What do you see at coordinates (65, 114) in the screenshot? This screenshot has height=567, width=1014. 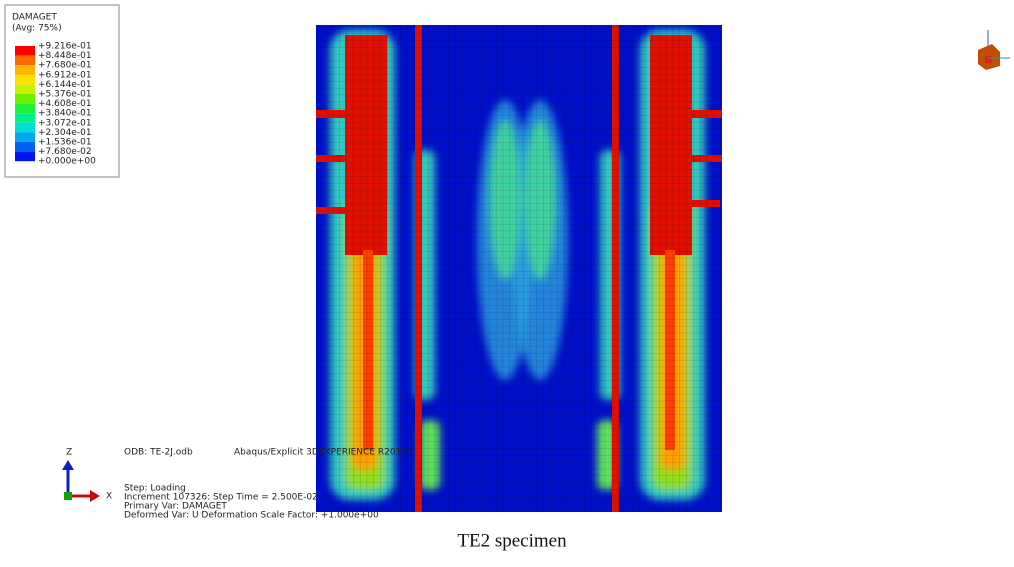 I see `legend-label: +3.840e-01` at bounding box center [65, 114].